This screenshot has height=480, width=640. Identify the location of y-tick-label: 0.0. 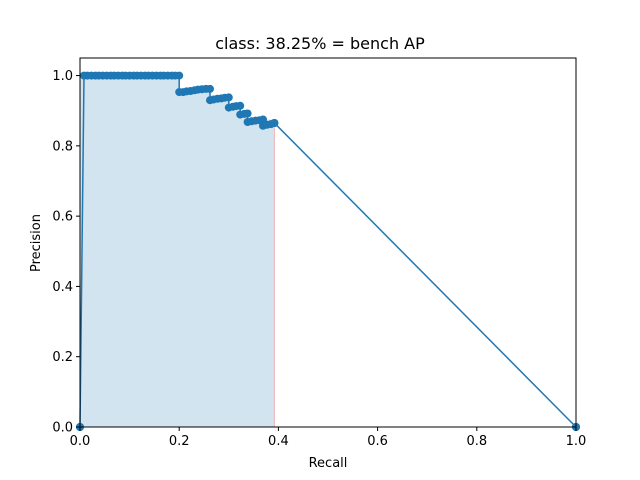
(62, 428).